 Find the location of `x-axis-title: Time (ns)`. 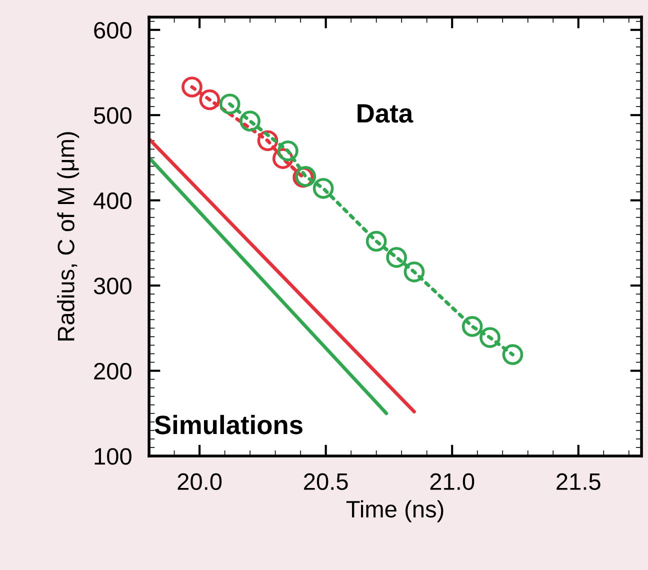

x-axis-title: Time (ns) is located at coordinates (395, 511).